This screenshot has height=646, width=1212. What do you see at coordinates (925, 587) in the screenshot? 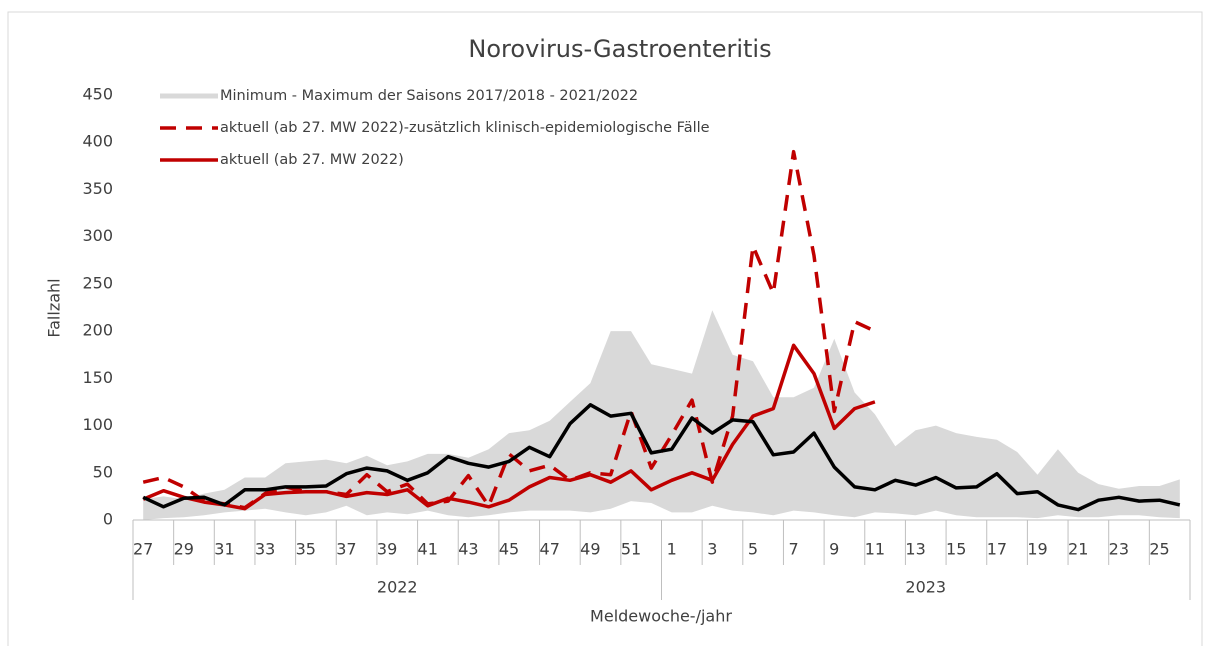
I see `group-label: 2023` at bounding box center [925, 587].